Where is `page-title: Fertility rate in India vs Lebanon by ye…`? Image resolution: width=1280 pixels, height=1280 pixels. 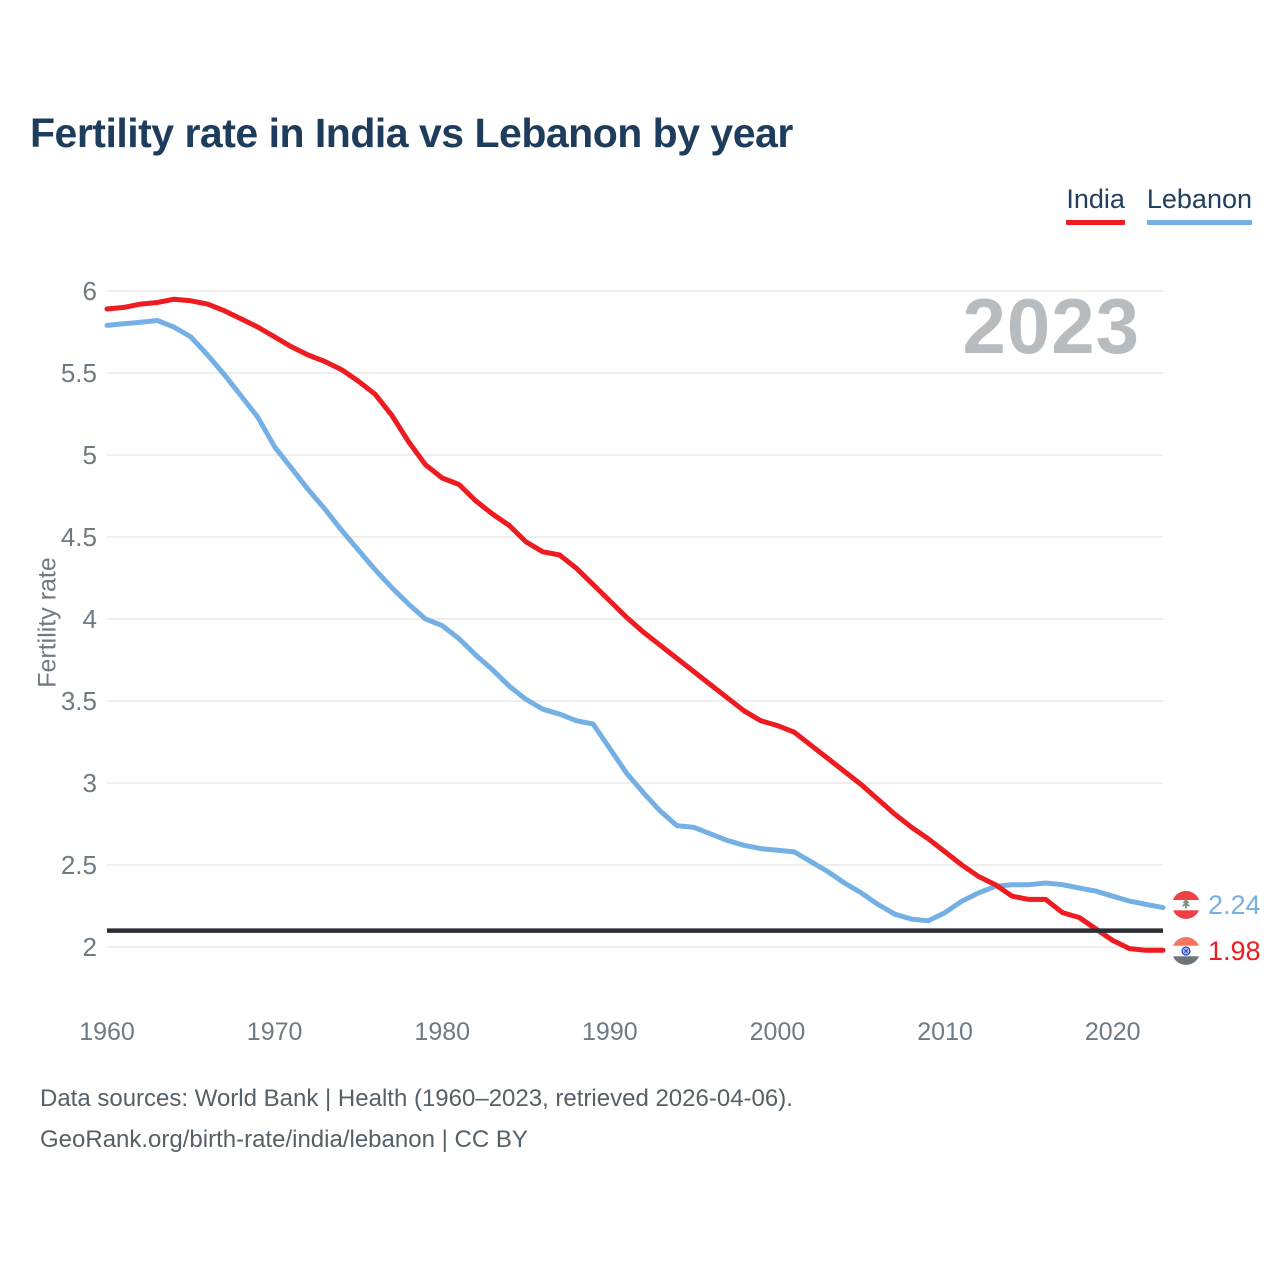
page-title: Fertility rate in India vs Lebanon by ye… is located at coordinates (411, 133).